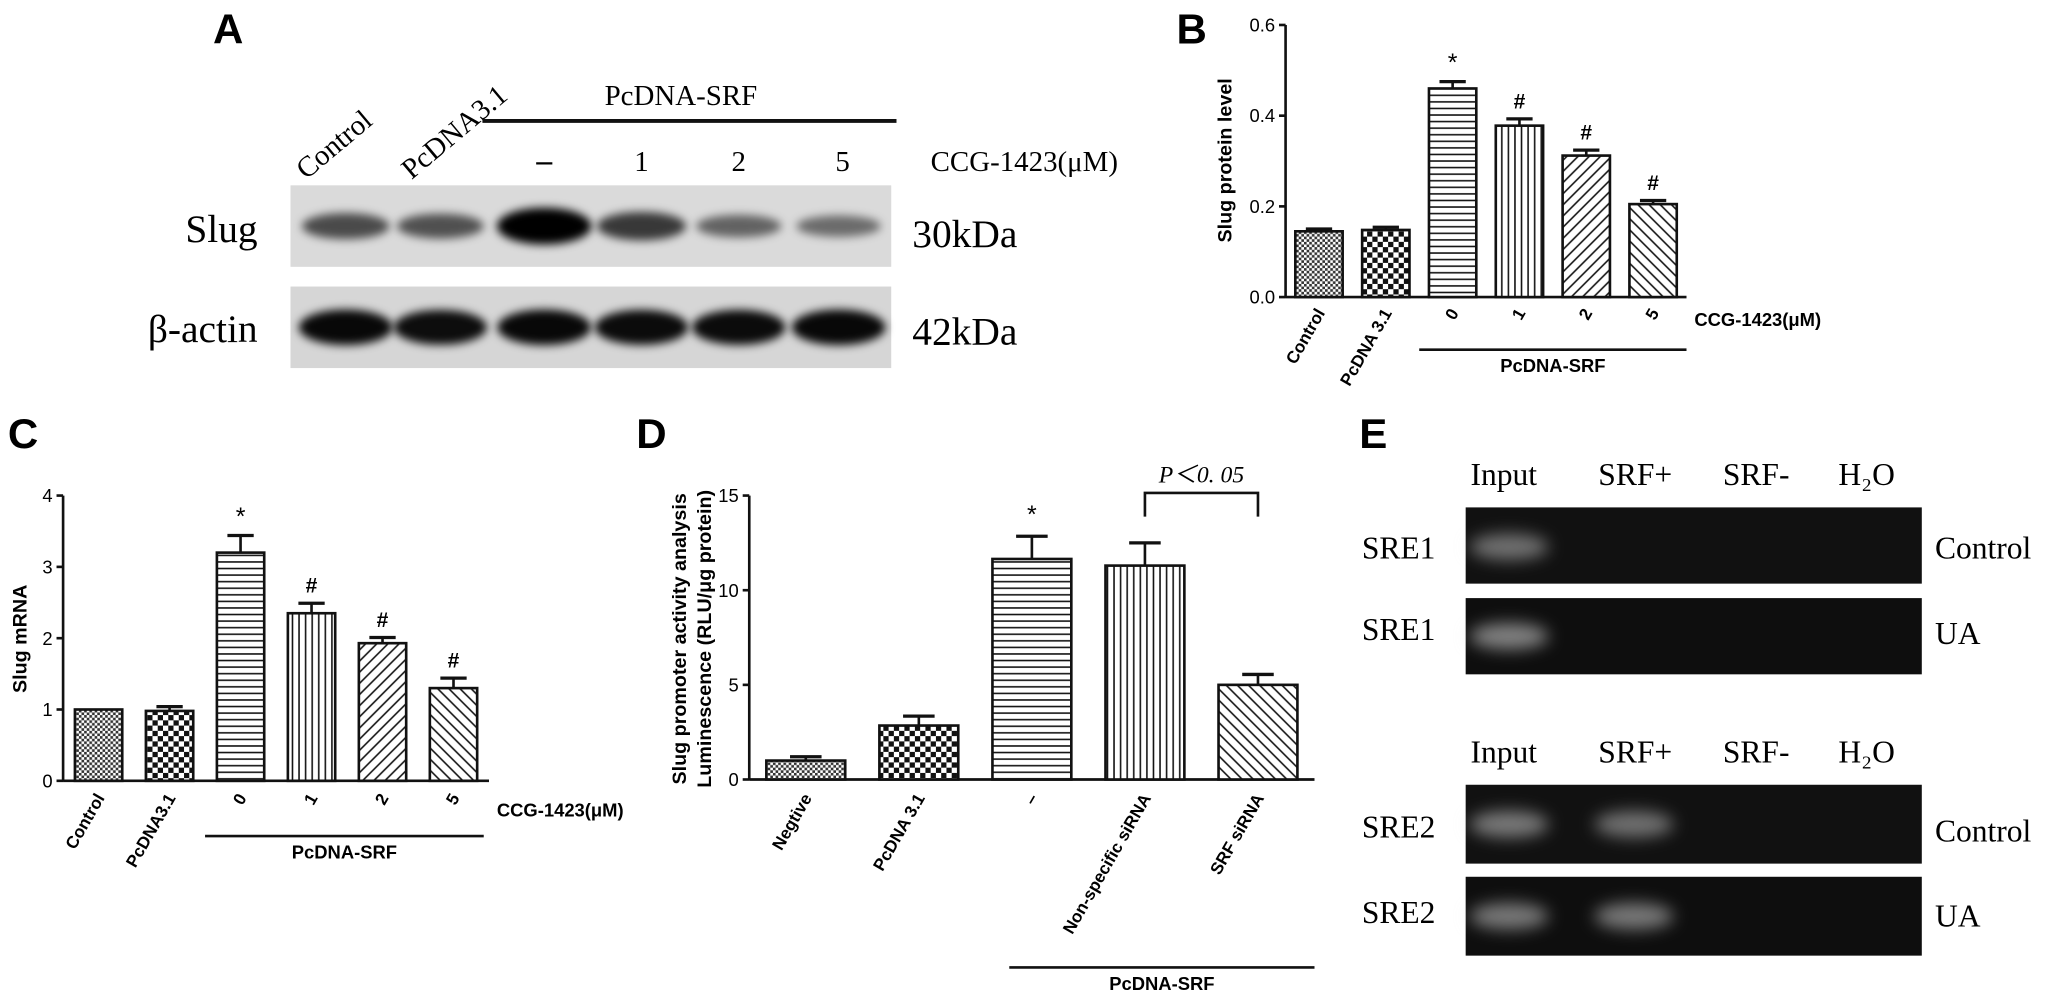 Image resolution: width=2061 pixels, height=1007 pixels. I want to click on gel-label-sre1-control: SRE1, so click(1399, 548).